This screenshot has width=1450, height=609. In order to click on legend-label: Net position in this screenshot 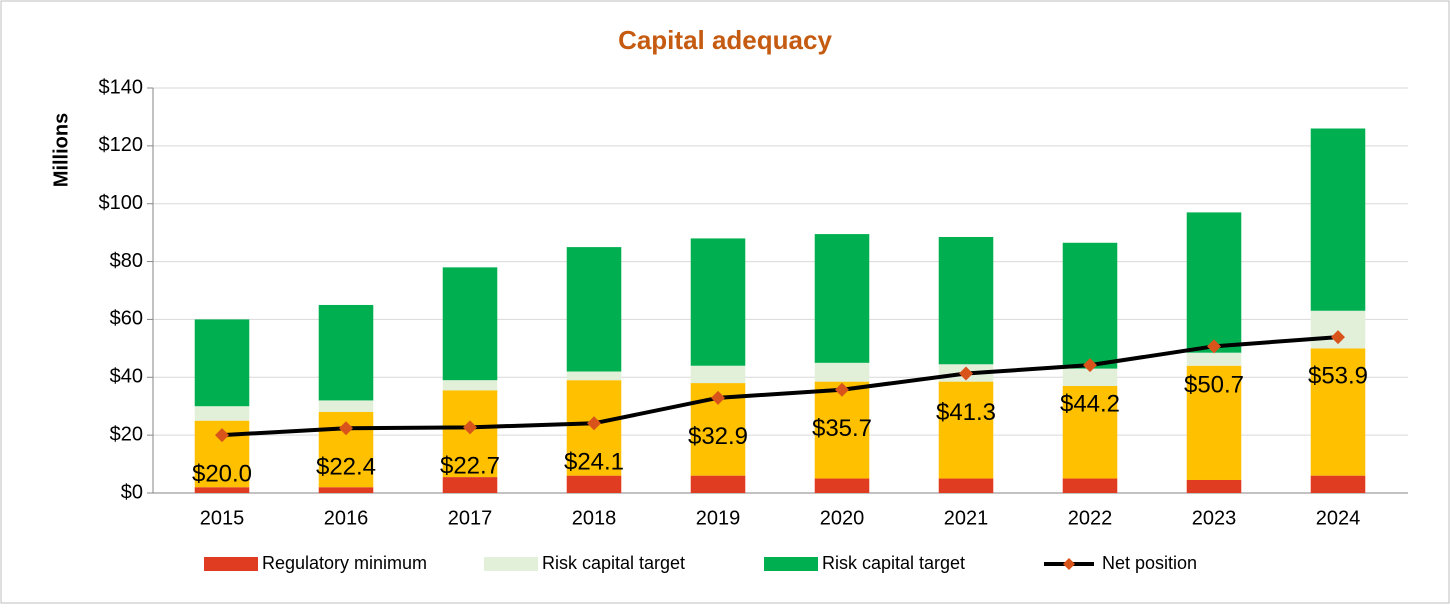, I will do `click(1149, 563)`.